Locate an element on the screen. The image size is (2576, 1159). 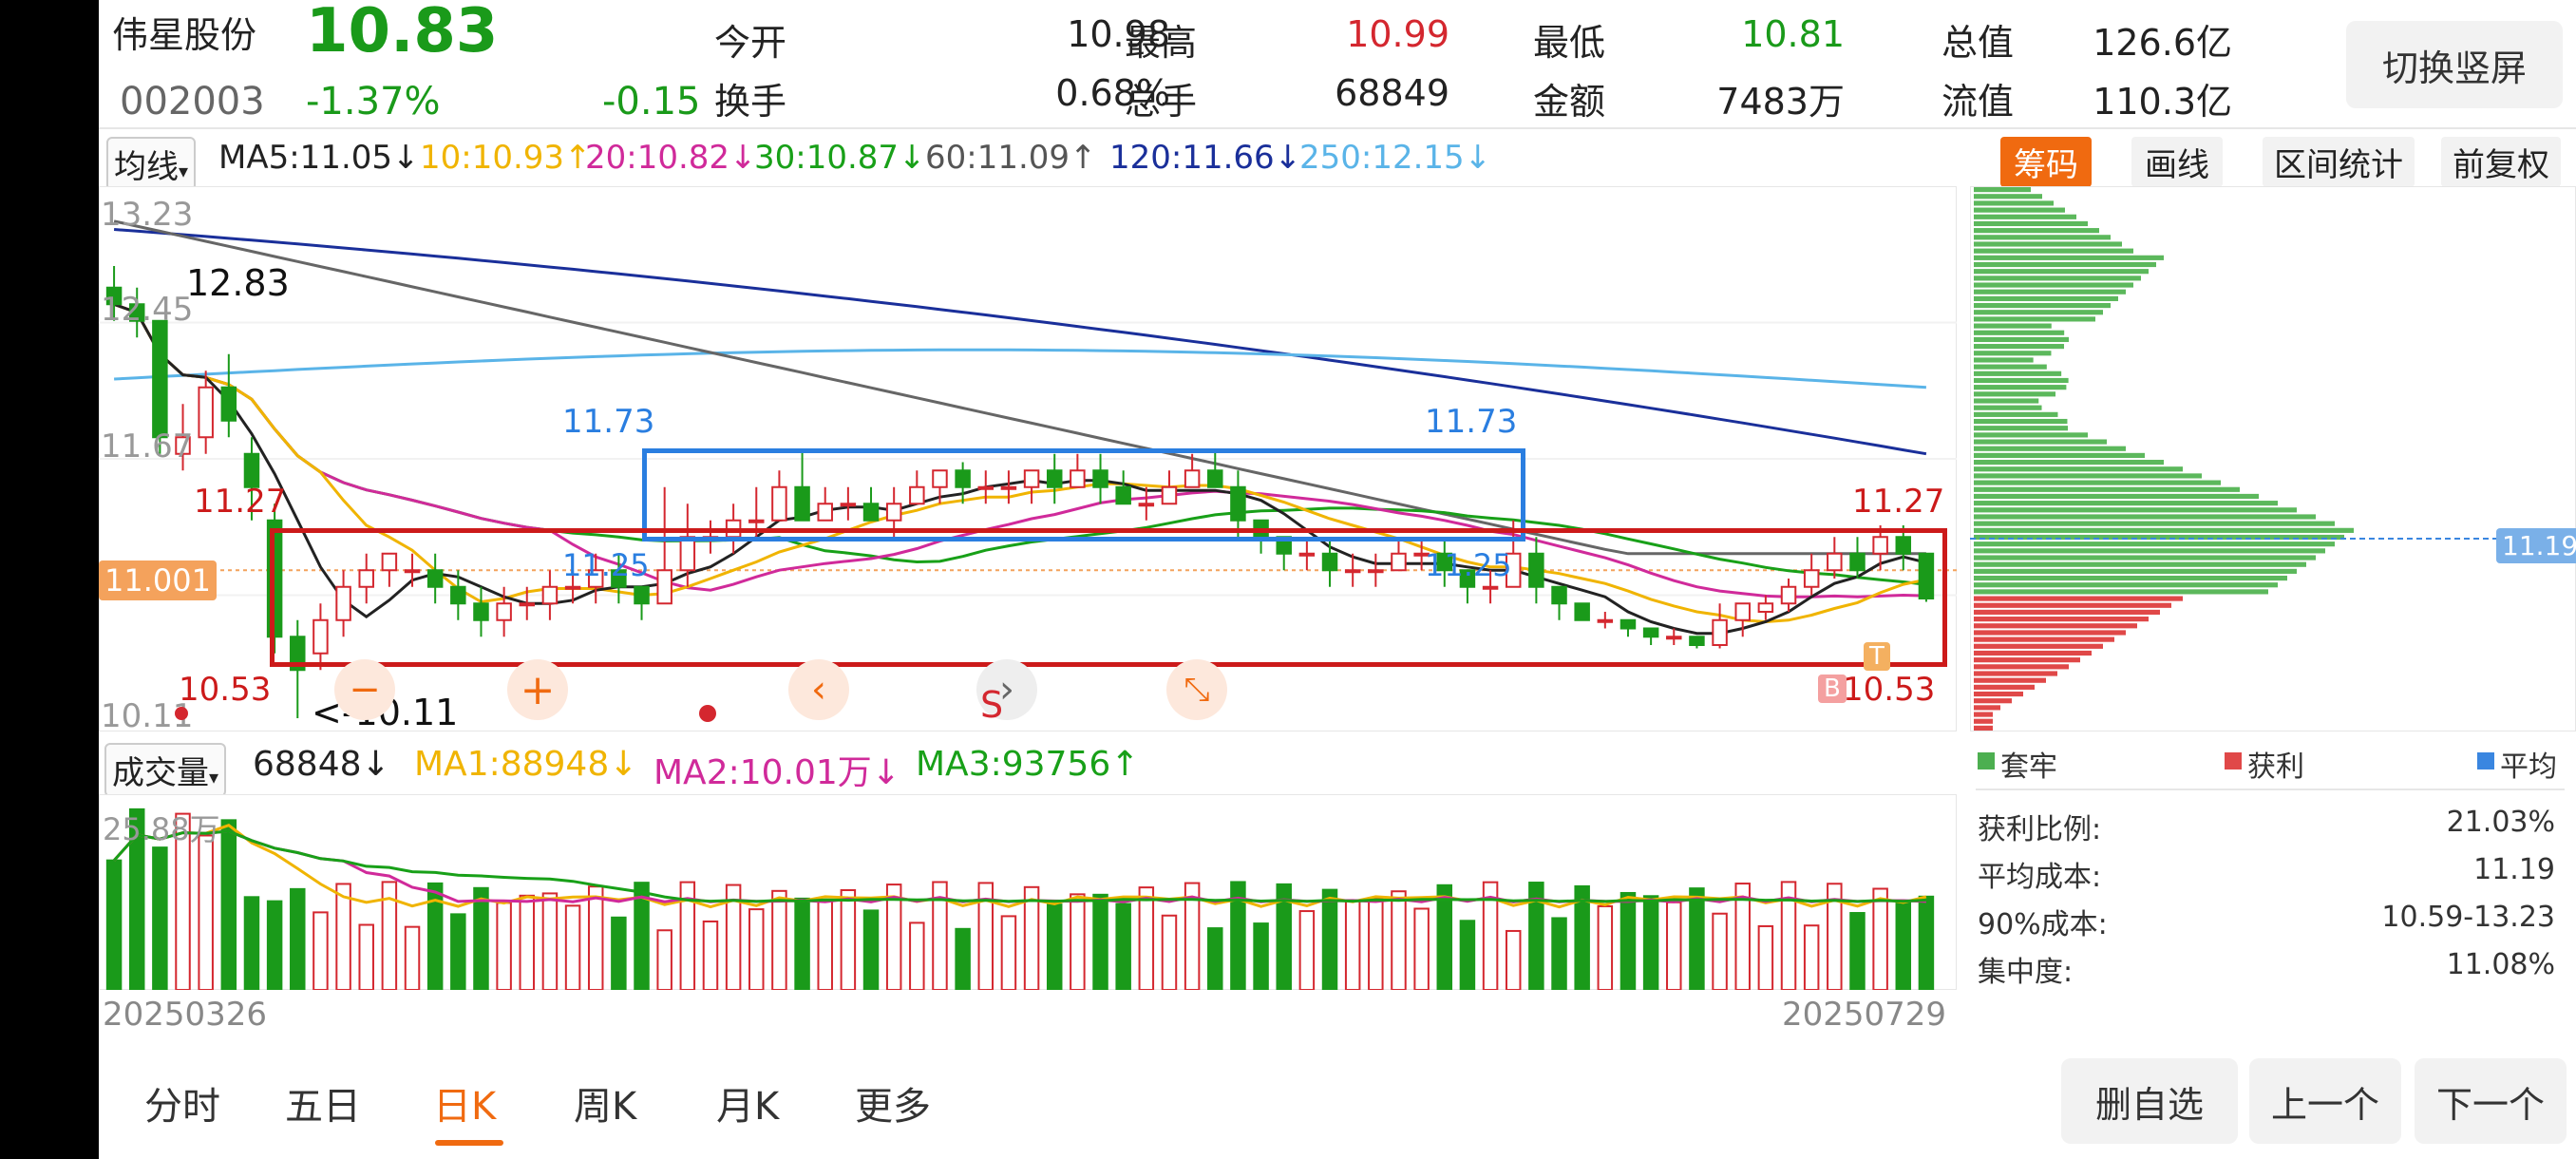
chevron-left-icon: ‹ is located at coordinates (818, 689).